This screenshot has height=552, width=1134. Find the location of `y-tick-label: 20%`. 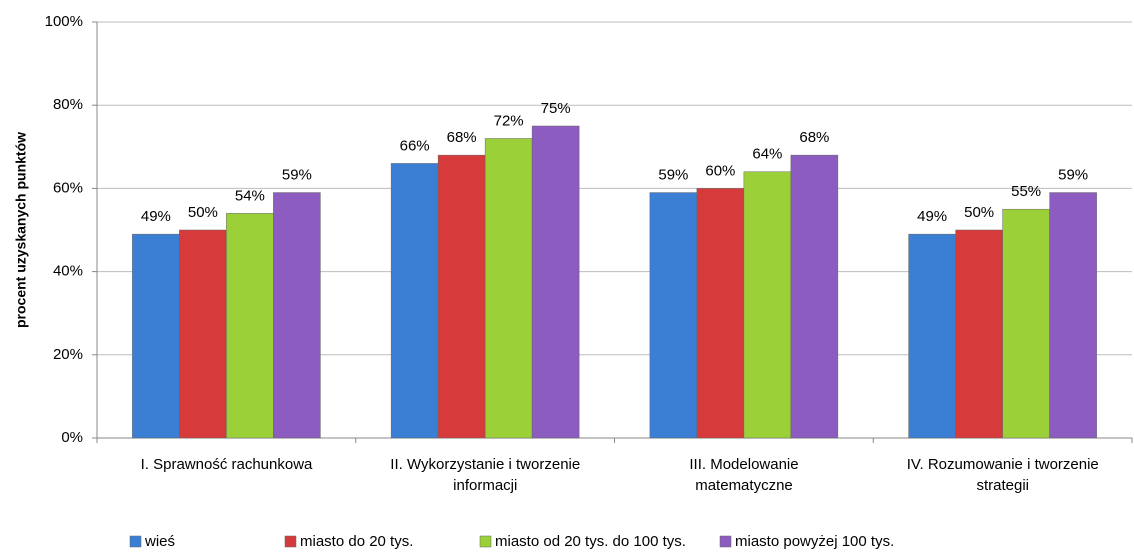

y-tick-label: 20% is located at coordinates (68, 354).